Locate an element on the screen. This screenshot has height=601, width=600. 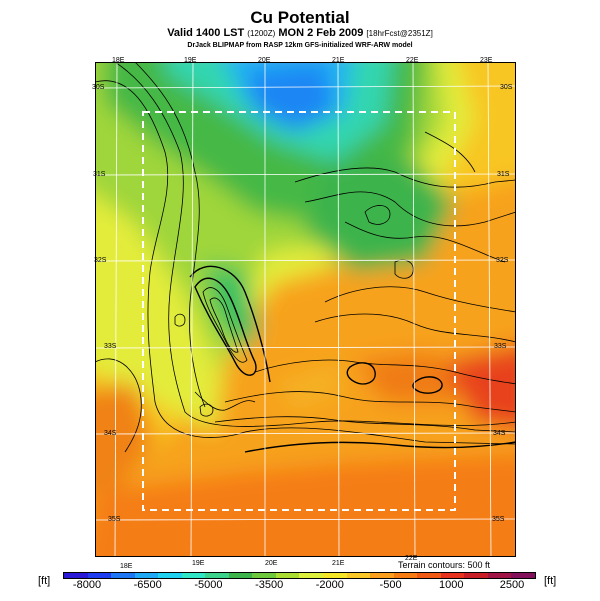
colorbar-tick-label: -5000 is located at coordinates (208, 585).